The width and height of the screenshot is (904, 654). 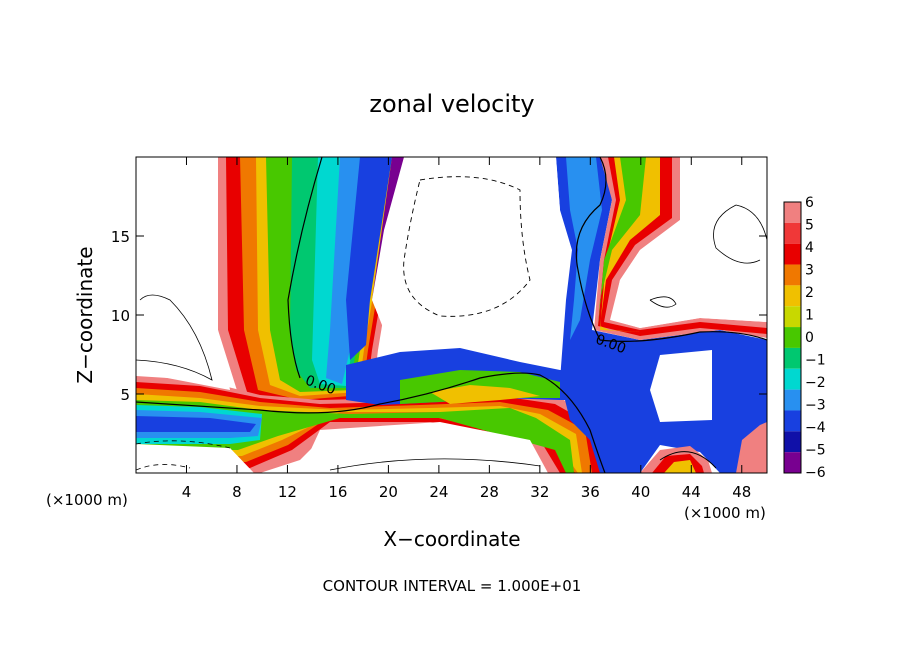 I want to click on x-tick-label: 12, so click(x=287, y=492).